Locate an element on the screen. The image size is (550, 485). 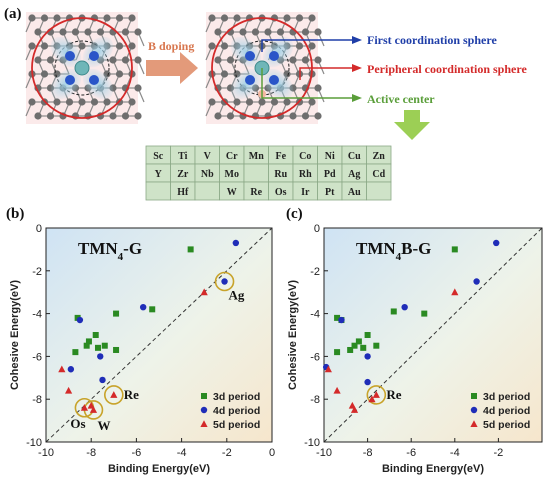
x-tick-label: -4 is located at coordinates (455, 453).